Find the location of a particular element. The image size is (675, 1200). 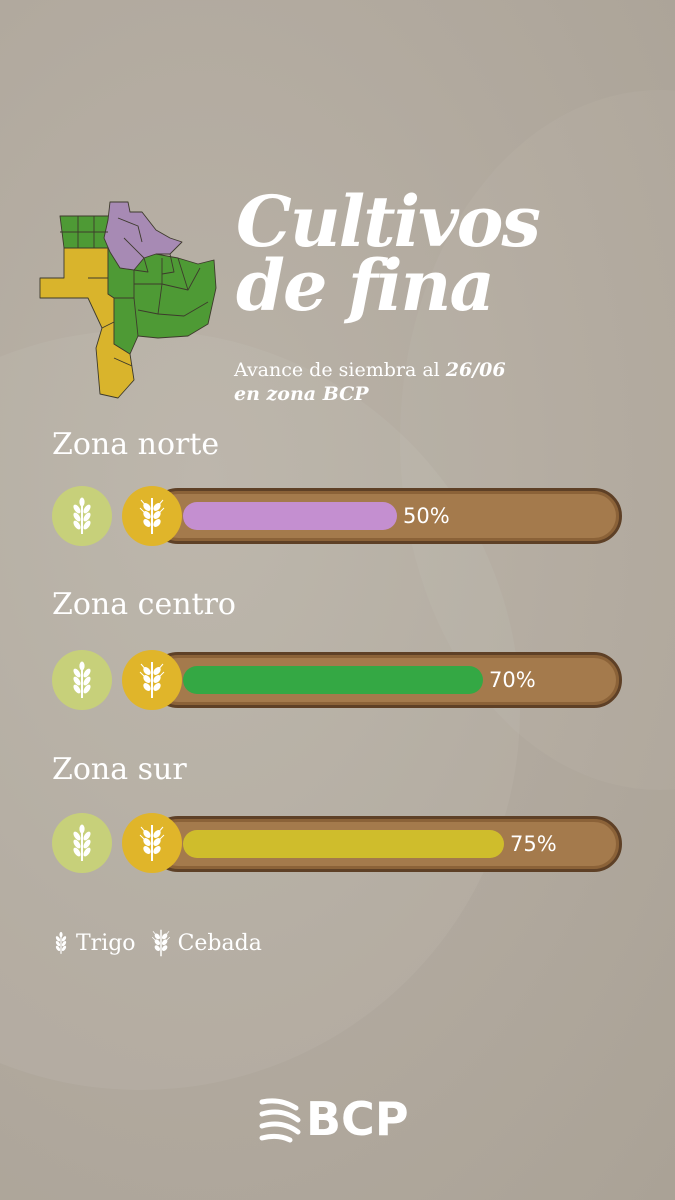

map-north-zone is located at coordinates (143, 236).